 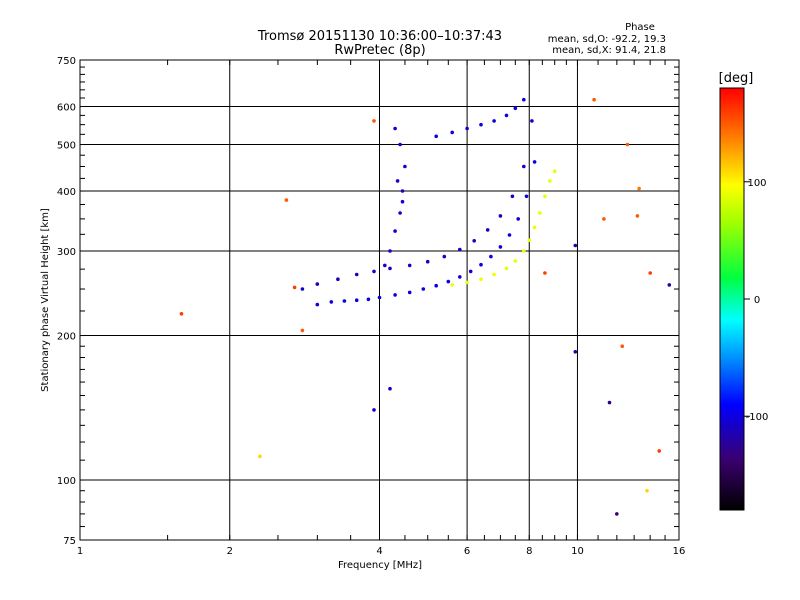 I want to click on x-tick-label: 4, so click(x=379, y=551).